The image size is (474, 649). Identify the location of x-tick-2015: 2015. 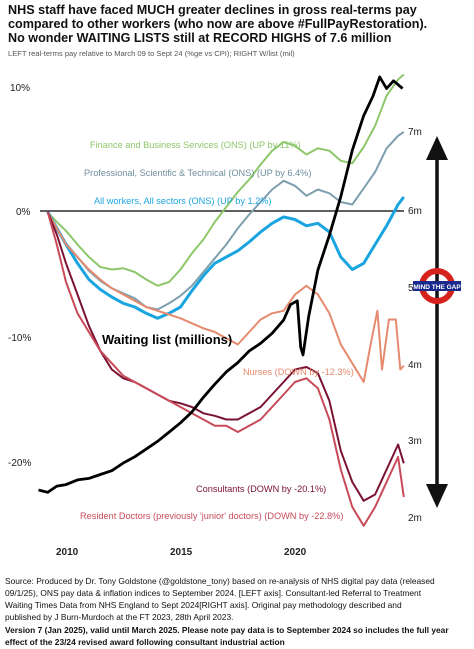
(181, 552).